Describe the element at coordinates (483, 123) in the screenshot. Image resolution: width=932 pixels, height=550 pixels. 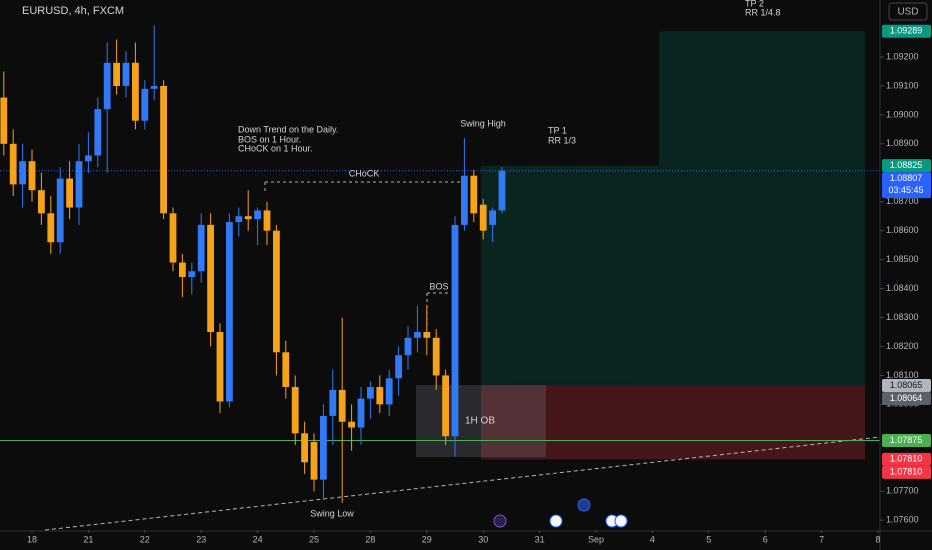
I see `annotation: Swing High` at that location.